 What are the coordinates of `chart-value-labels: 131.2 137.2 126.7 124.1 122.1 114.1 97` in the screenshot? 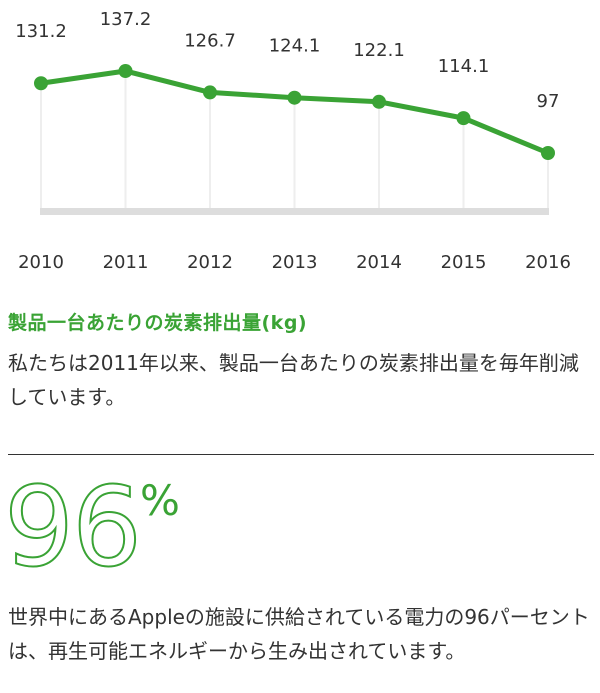 It's located at (287, 60).